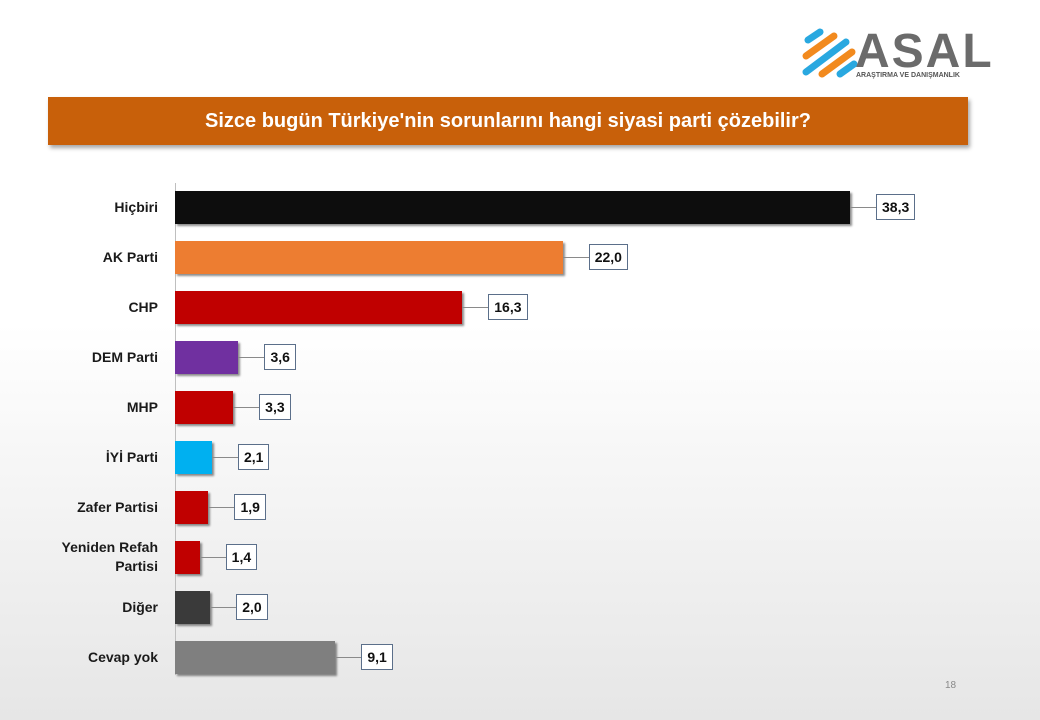 Image resolution: width=1040 pixels, height=720 pixels. What do you see at coordinates (254, 457) in the screenshot?
I see `value-label: 2,1` at bounding box center [254, 457].